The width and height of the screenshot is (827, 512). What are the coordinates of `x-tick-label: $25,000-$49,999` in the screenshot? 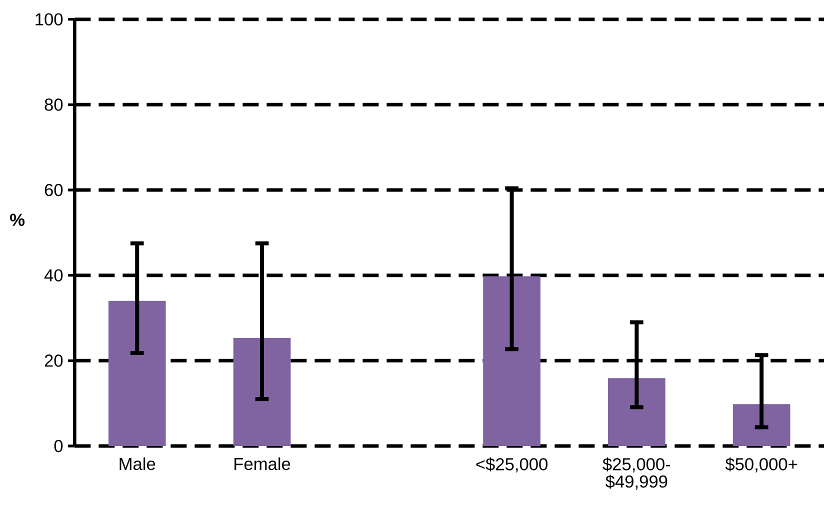 It's located at (636, 473).